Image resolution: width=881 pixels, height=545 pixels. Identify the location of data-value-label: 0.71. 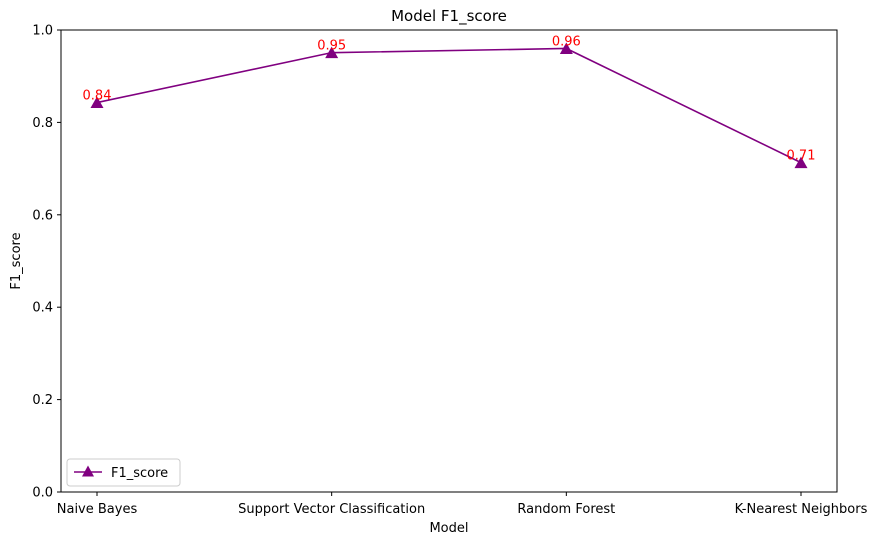
(801, 156).